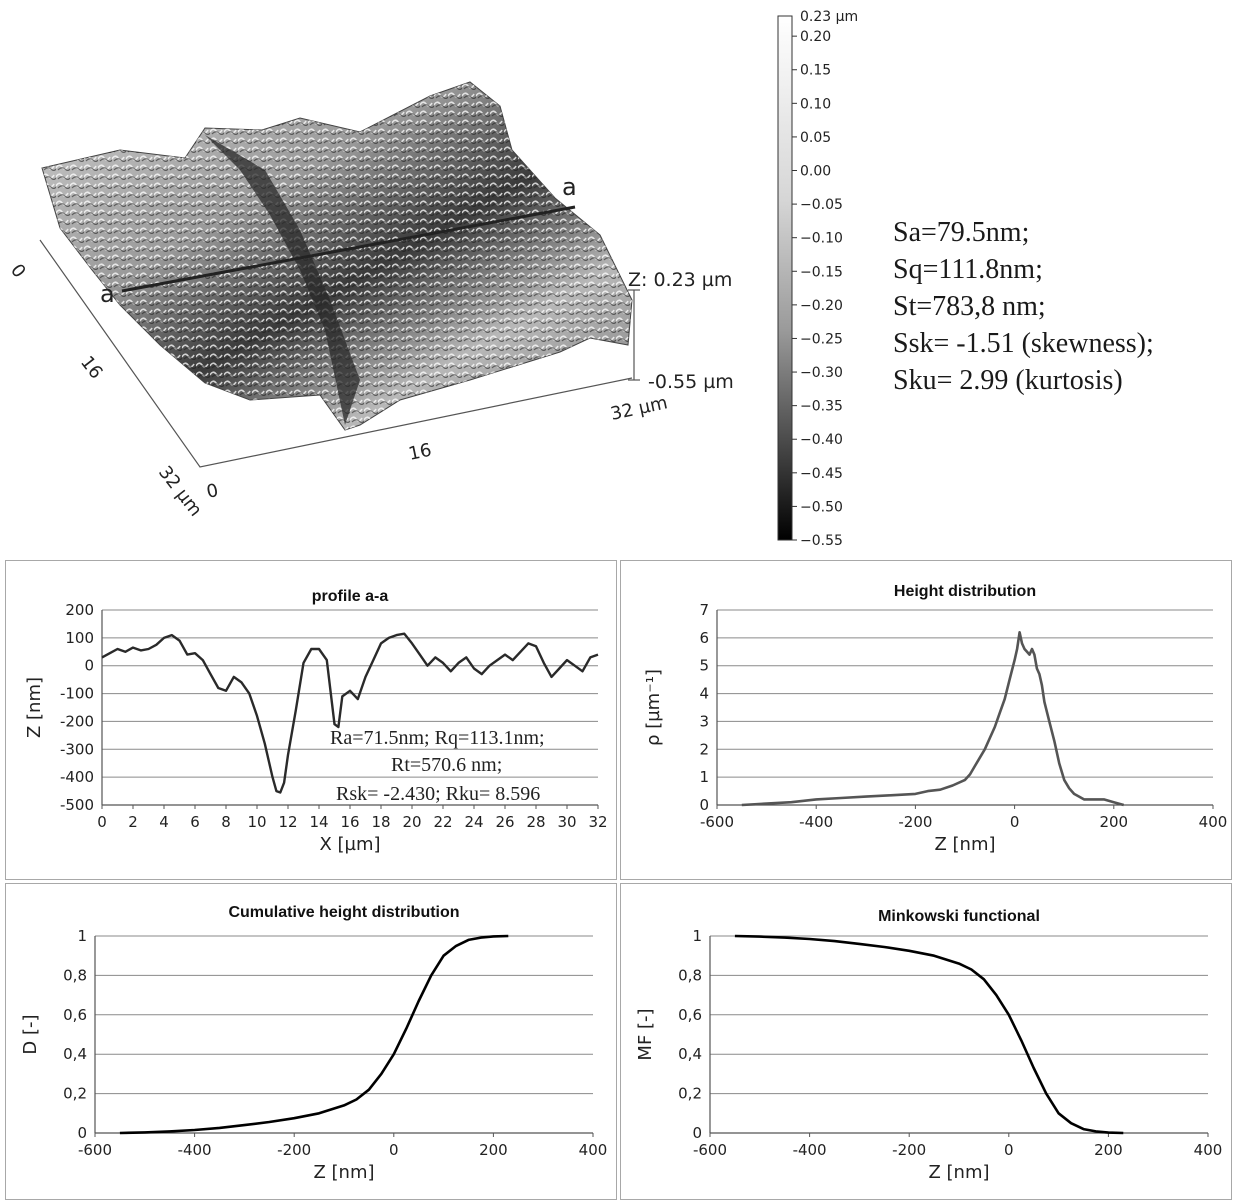 This screenshot has height=1200, width=1234. What do you see at coordinates (569, 187) in the screenshot?
I see `profile-marker-right: a` at bounding box center [569, 187].